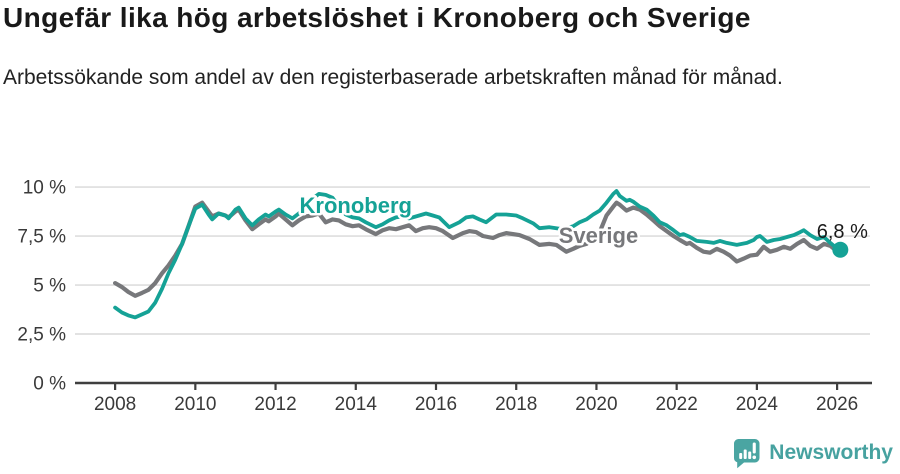 This screenshot has width=900, height=474. I want to click on x-tick-label: 2020, so click(596, 404).